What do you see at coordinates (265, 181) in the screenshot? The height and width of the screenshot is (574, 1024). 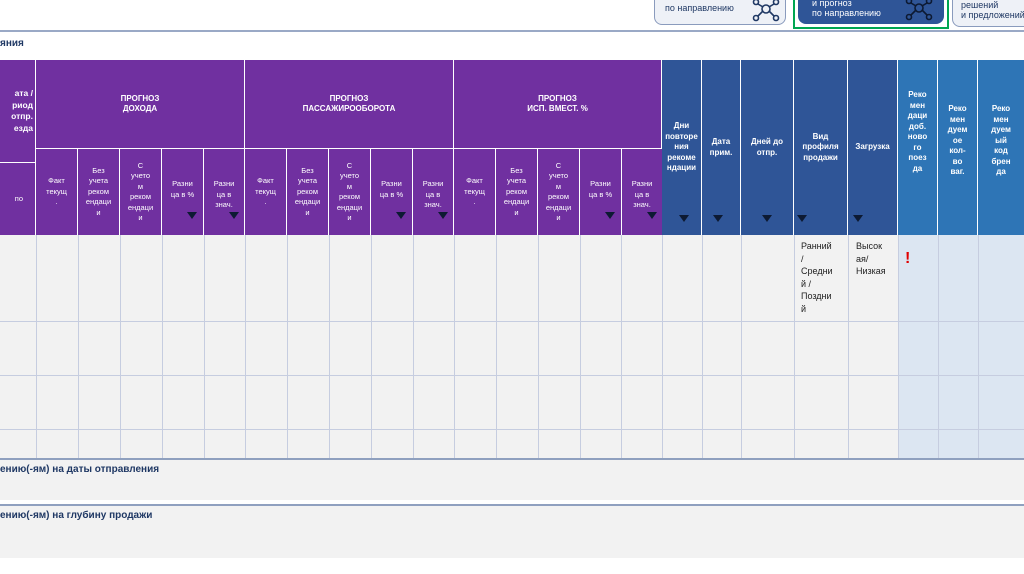 I see `subheader-line: Факт` at bounding box center [265, 181].